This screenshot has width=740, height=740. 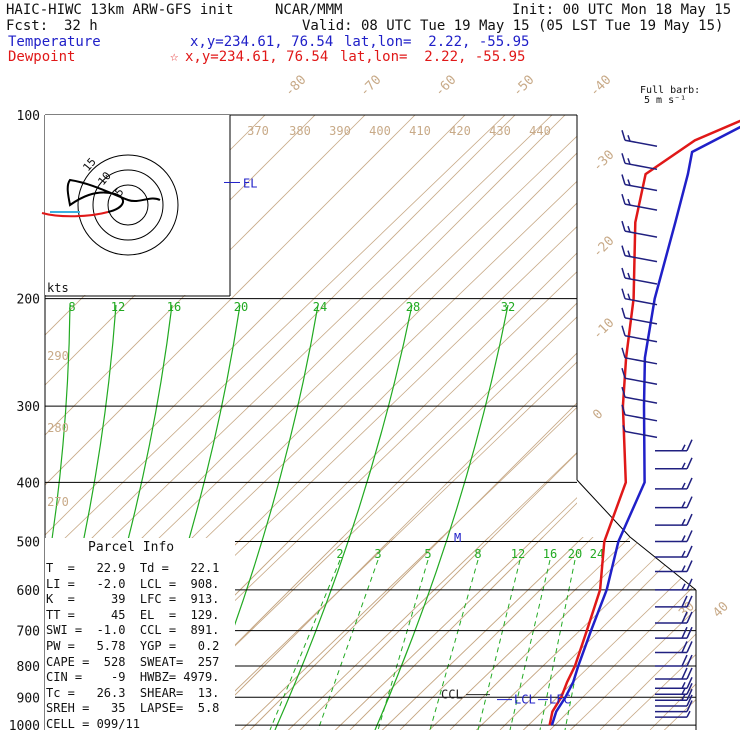 What do you see at coordinates (257, 57) in the screenshot?
I see `dewpoint-xy: x,y=234.61, 76.54` at bounding box center [257, 57].